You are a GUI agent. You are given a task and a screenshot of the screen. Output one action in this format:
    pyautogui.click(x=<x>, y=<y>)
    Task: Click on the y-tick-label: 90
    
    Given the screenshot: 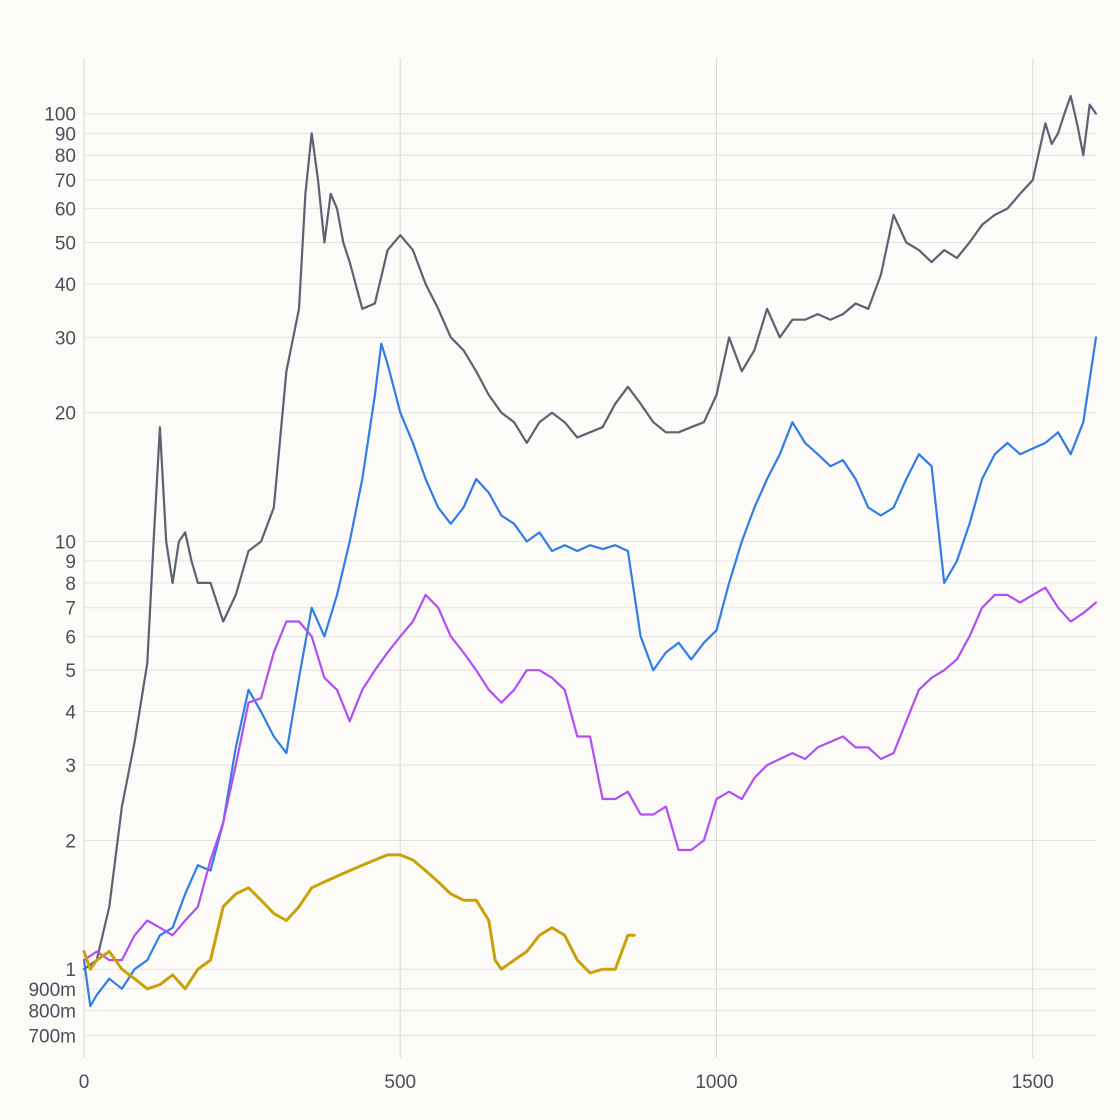 What is the action you would take?
    pyautogui.click(x=65, y=134)
    